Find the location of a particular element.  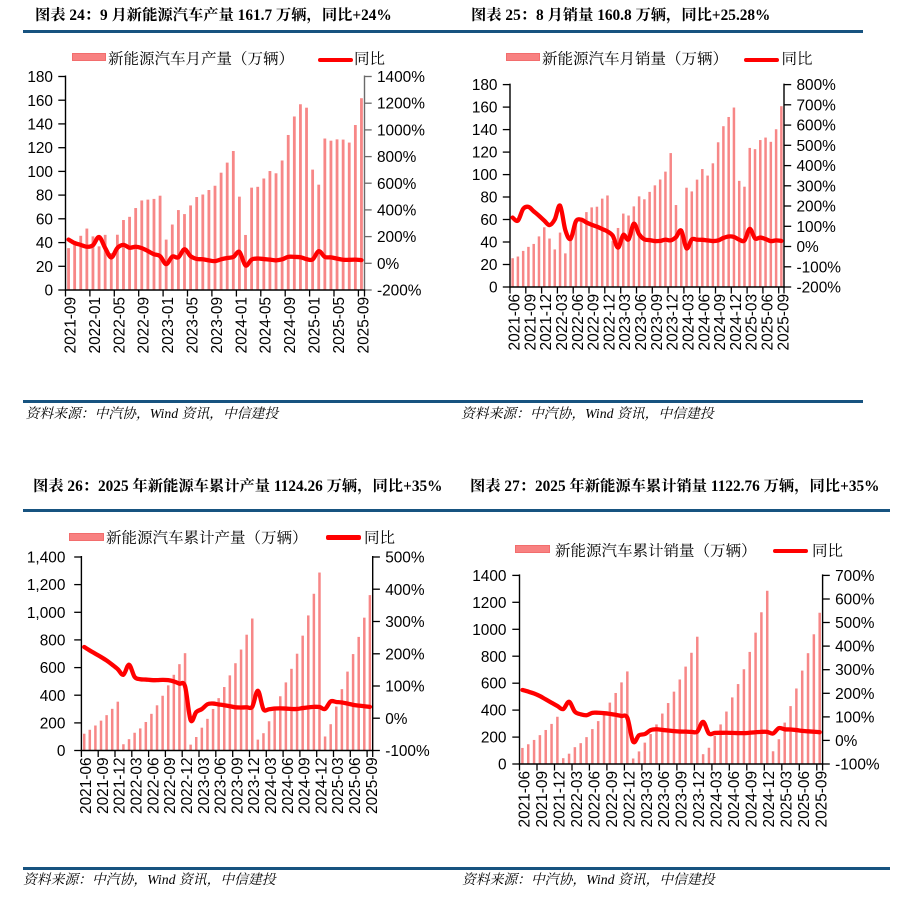

svg-text: 160 is located at coordinates (40, 101).